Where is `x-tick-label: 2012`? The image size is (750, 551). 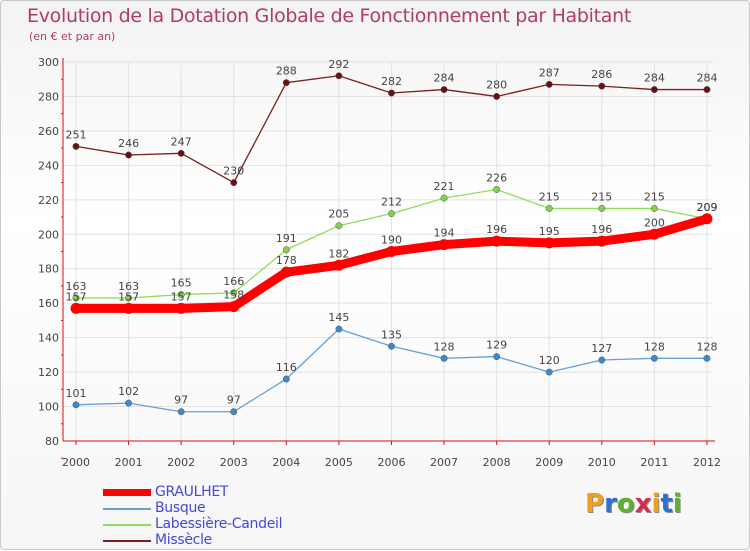 x-tick-label: 2012 is located at coordinates (707, 462).